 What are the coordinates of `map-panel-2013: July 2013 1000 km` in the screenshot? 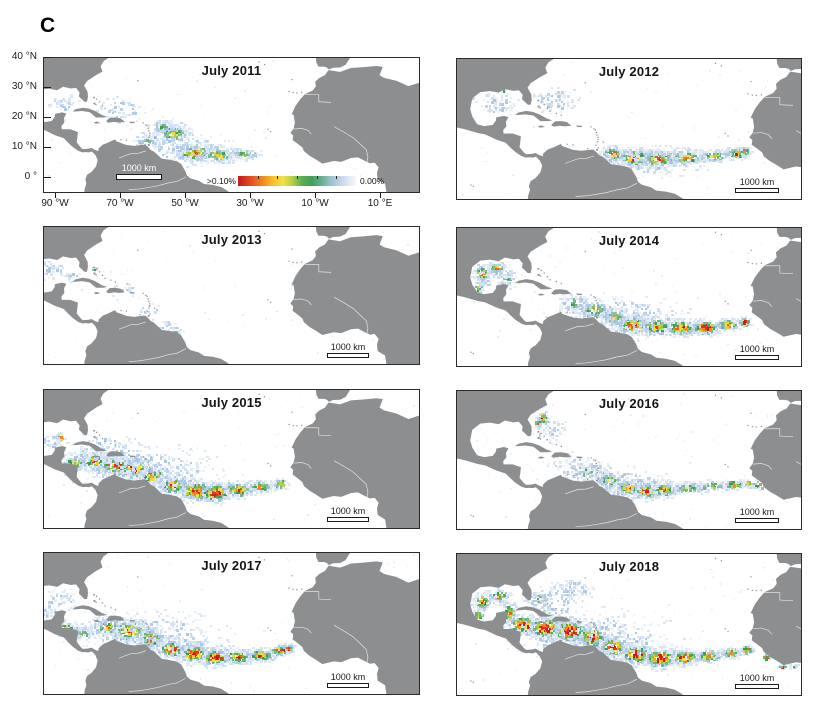 It's located at (231, 295).